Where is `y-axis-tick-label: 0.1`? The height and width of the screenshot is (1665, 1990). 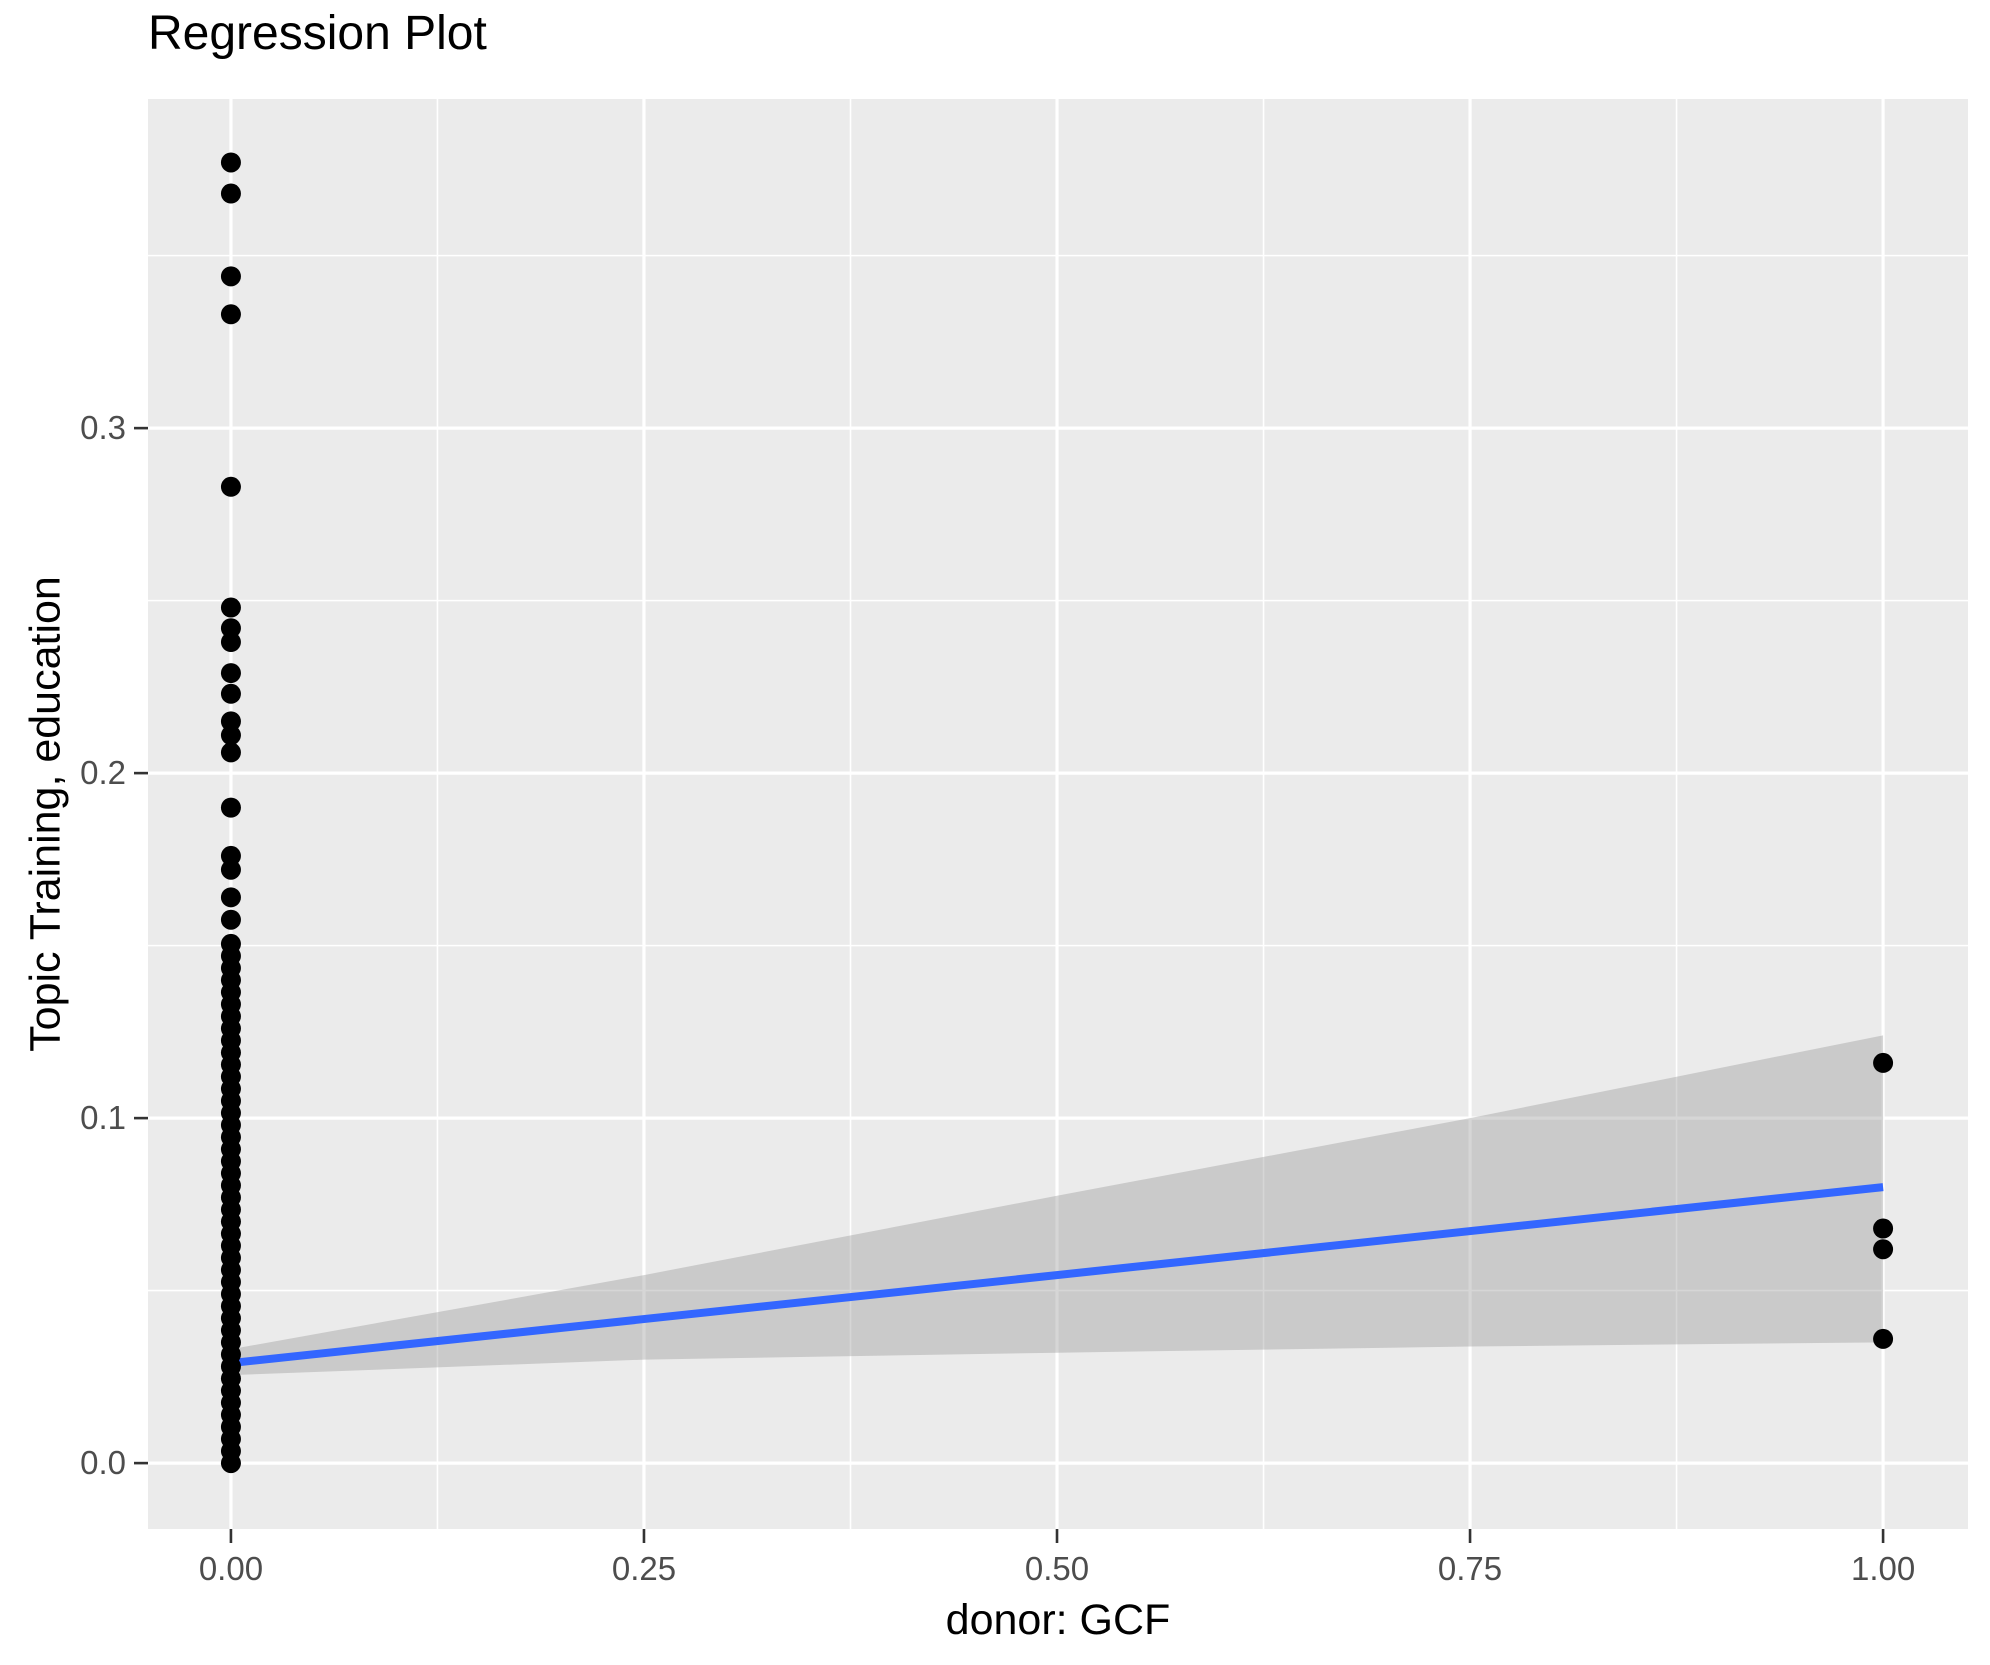 y-axis-tick-label: 0.1 is located at coordinates (103, 1118).